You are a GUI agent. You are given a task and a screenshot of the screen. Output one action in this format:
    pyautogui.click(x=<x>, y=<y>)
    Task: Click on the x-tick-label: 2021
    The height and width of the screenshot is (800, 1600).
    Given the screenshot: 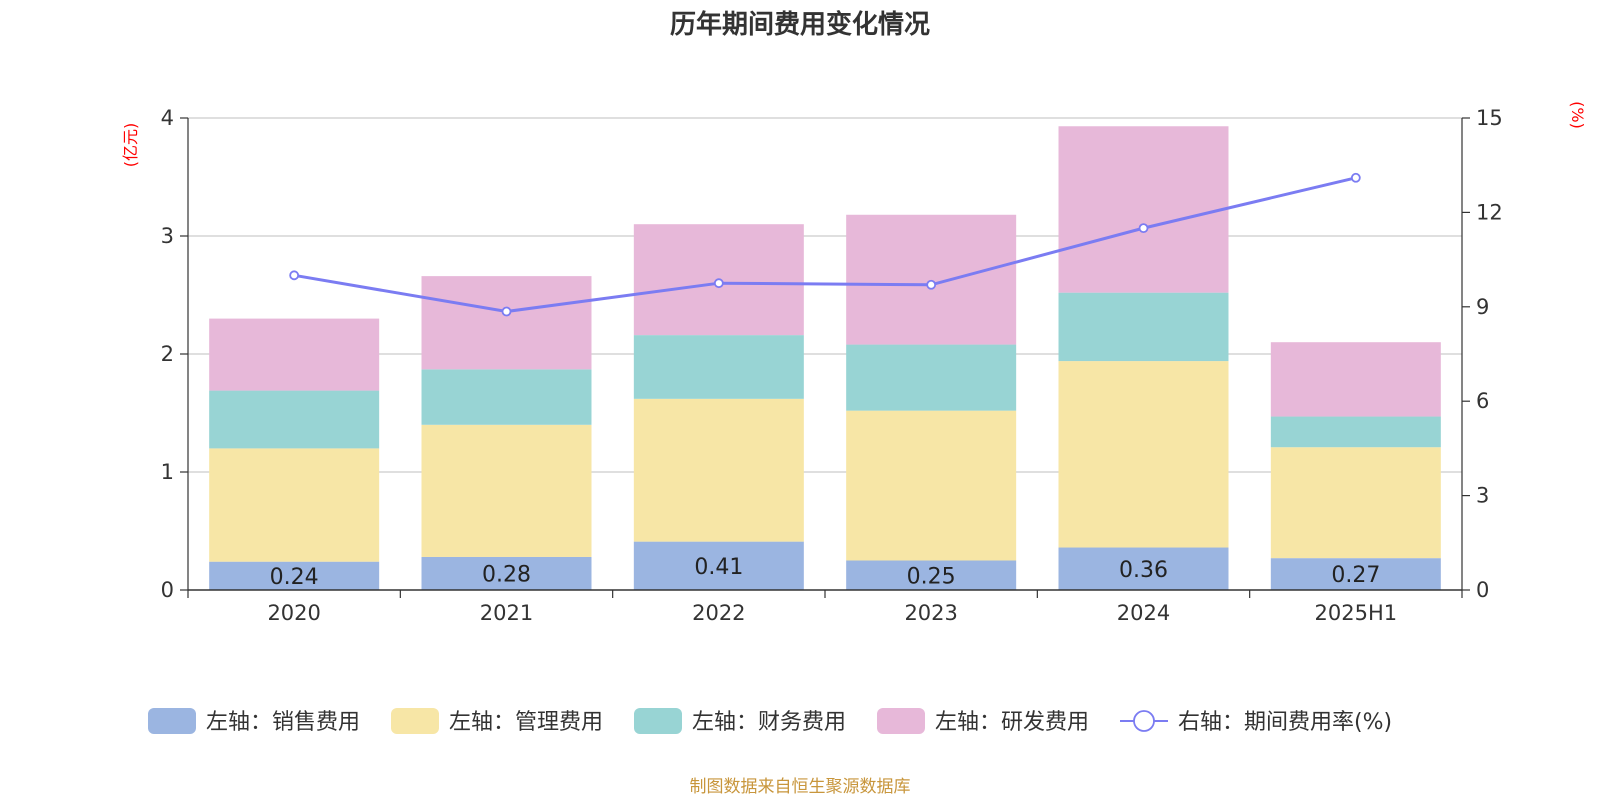 What is the action you would take?
    pyautogui.click(x=506, y=613)
    